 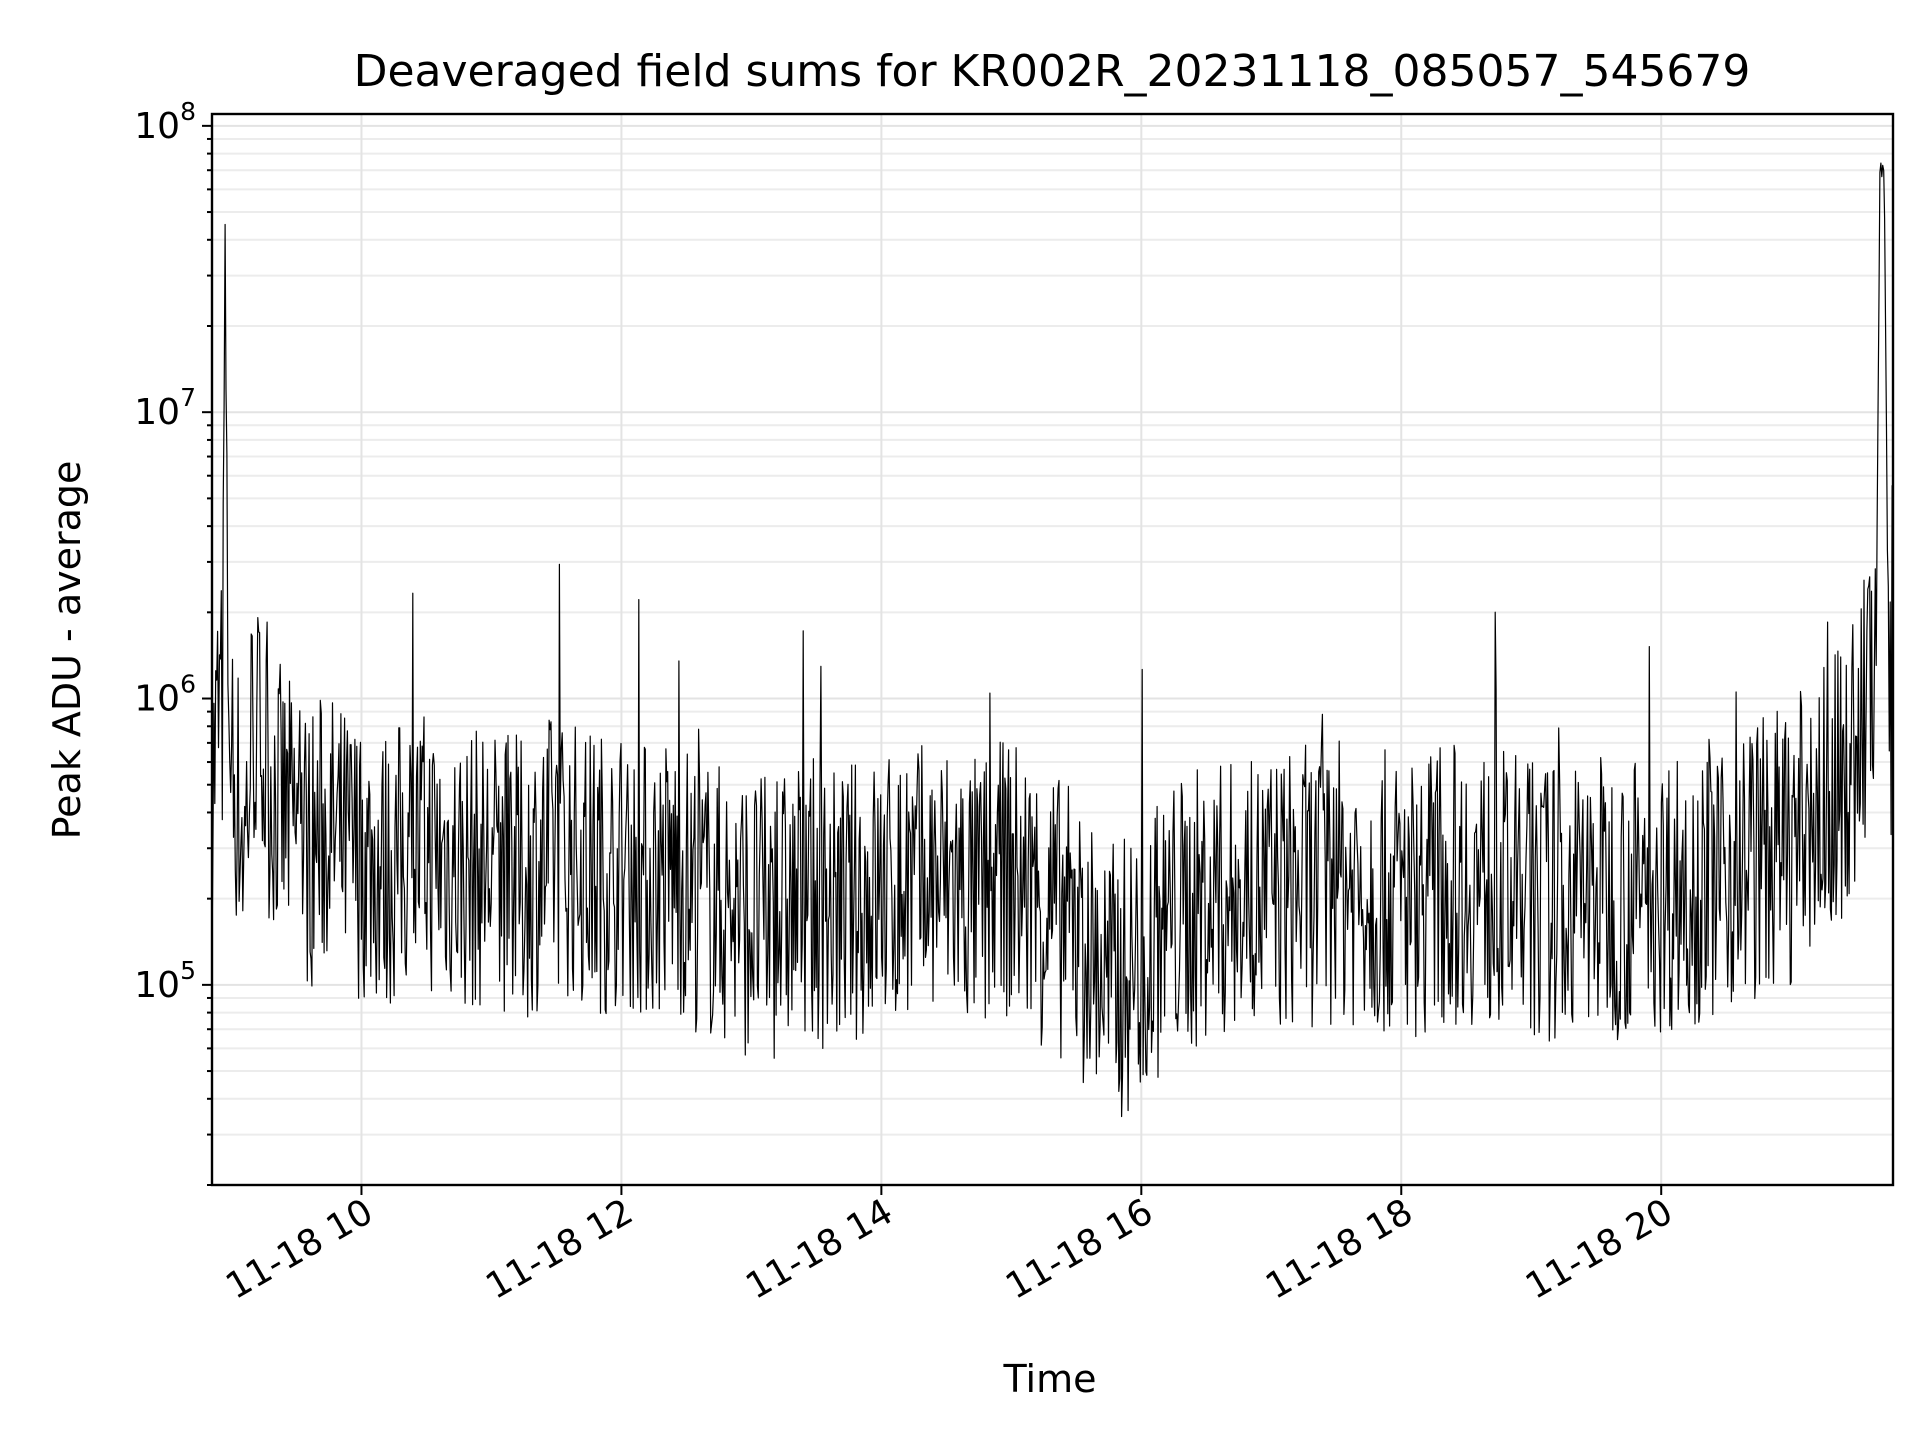 I want to click on x-tick-label: 11-18 16, so click(x=1079, y=1249).